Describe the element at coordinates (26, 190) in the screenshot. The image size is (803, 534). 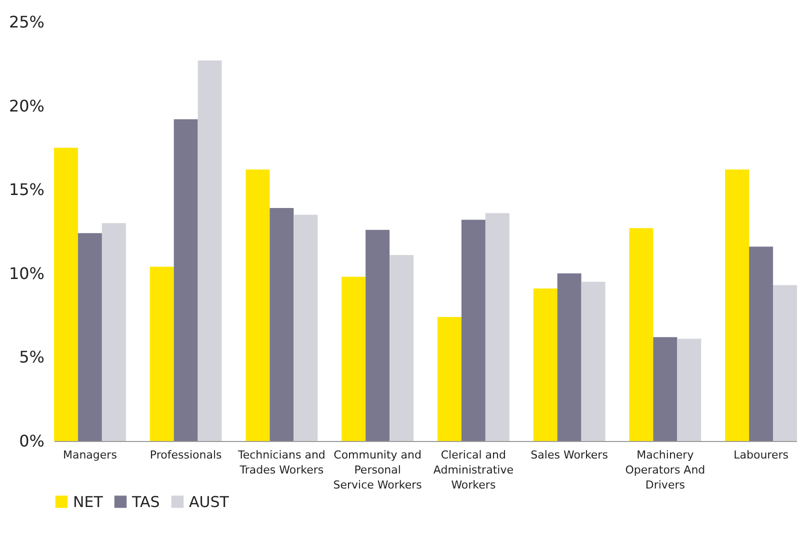
I see `y-tick-label: 15%` at that location.